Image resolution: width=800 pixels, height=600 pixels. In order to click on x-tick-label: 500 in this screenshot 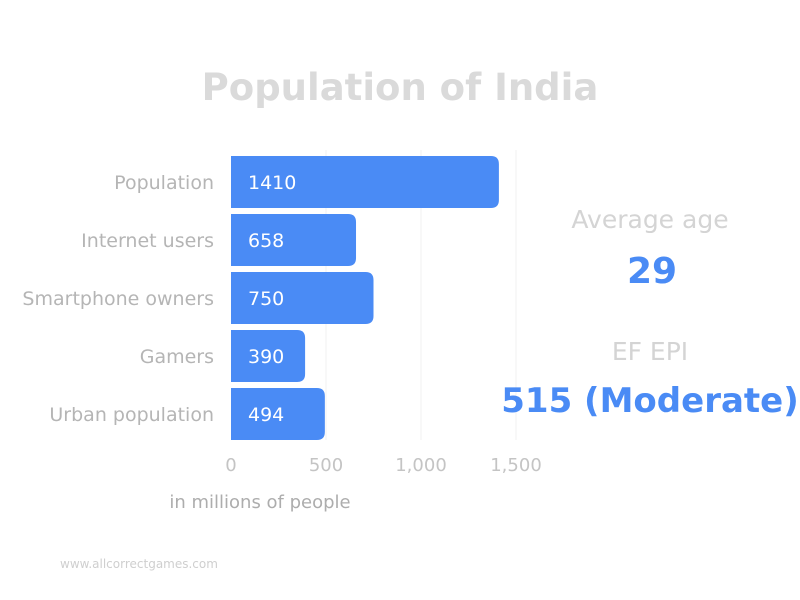, I will do `click(326, 465)`.